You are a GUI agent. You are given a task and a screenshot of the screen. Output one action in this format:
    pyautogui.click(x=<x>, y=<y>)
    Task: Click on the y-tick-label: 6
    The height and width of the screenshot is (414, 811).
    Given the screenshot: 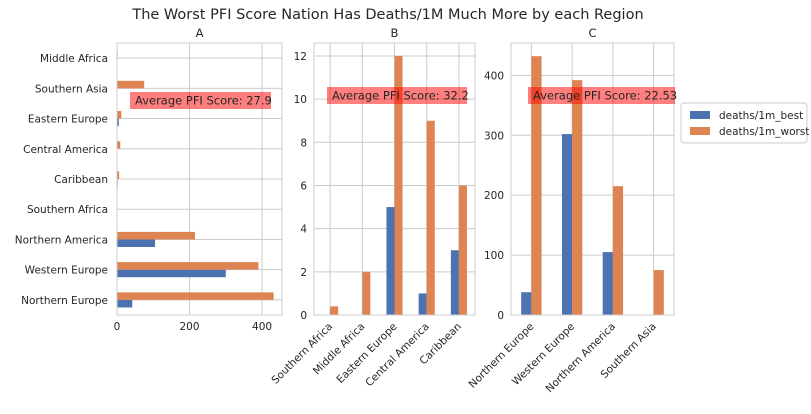 What is the action you would take?
    pyautogui.click(x=303, y=186)
    